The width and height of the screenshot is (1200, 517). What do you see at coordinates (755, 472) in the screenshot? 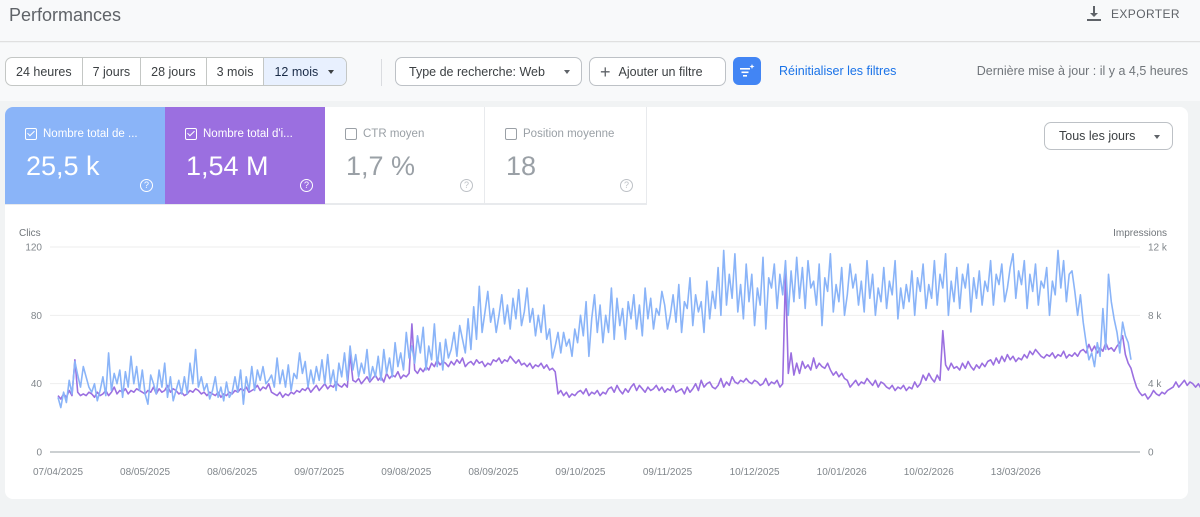
I see `x-tick-label: 10/12/2025` at bounding box center [755, 472].